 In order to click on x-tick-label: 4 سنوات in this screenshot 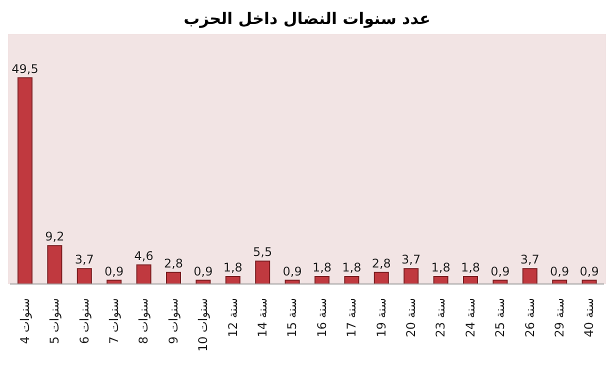, I will do `click(25, 321)`.